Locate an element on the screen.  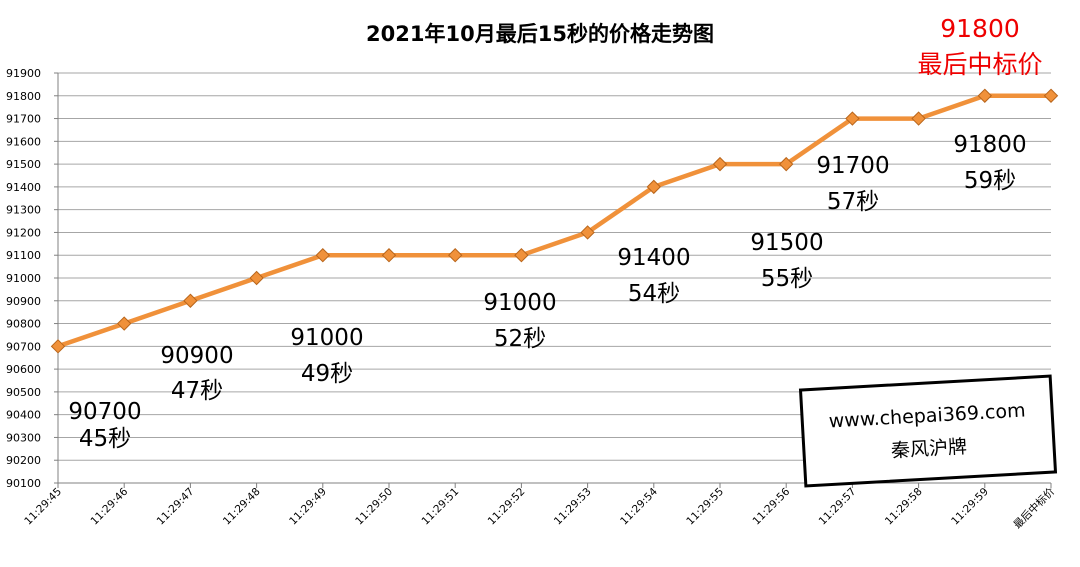
annotation-label: 47秒 is located at coordinates (197, 391).